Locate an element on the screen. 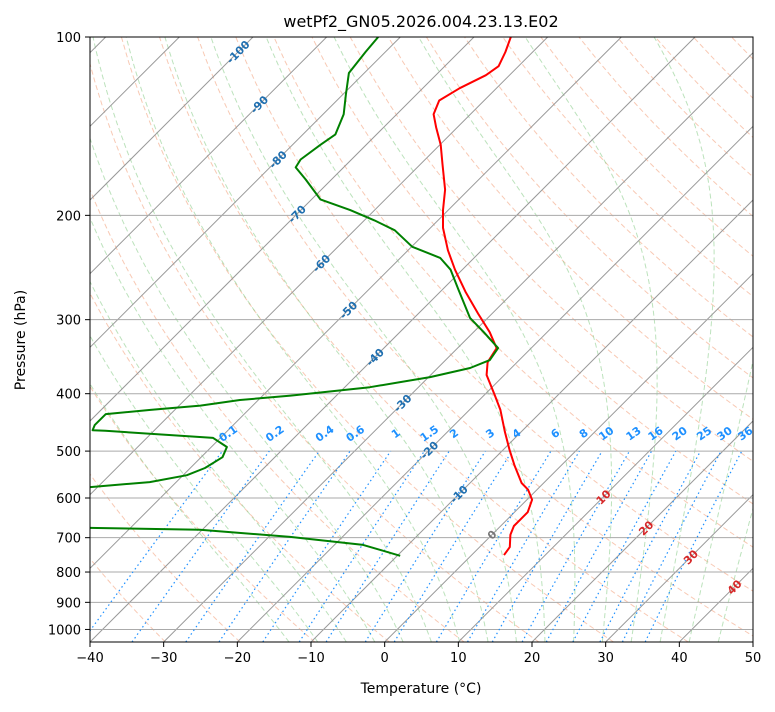  isotherm-line is located at coordinates (764, 339).